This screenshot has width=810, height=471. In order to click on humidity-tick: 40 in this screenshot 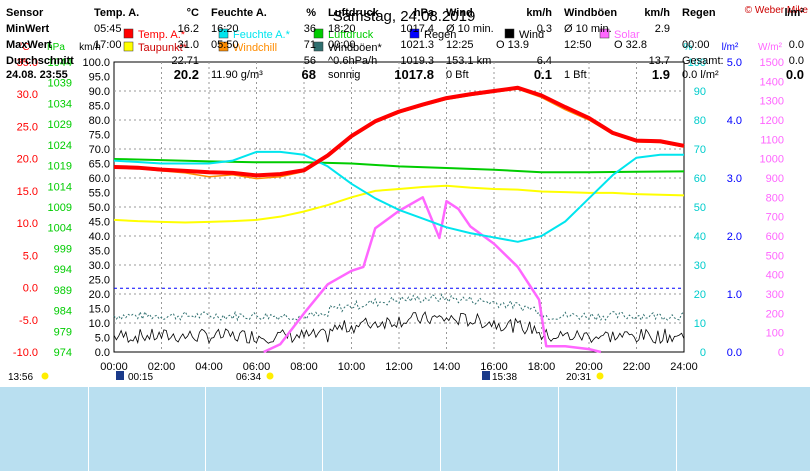, I will do `click(700, 237)`.